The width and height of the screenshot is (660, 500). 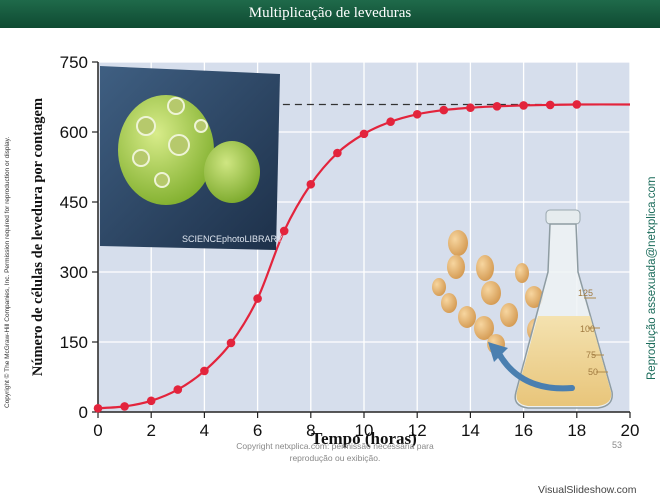 What do you see at coordinates (470, 430) in the screenshot?
I see `x-tick-label: 14` at bounding box center [470, 430].